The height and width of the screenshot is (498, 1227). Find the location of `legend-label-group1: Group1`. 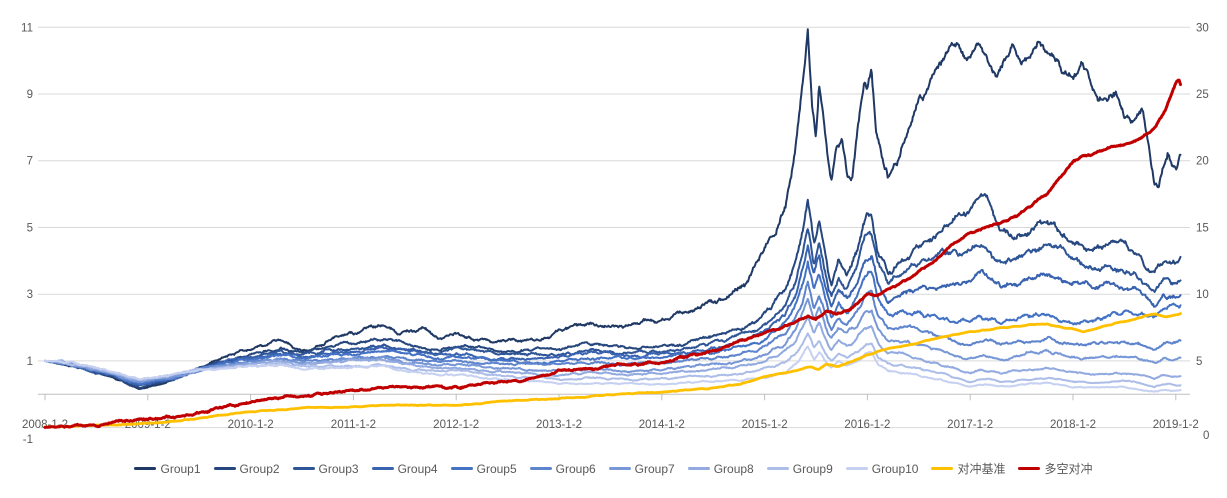

legend-label-group1: Group1 is located at coordinates (180, 468).